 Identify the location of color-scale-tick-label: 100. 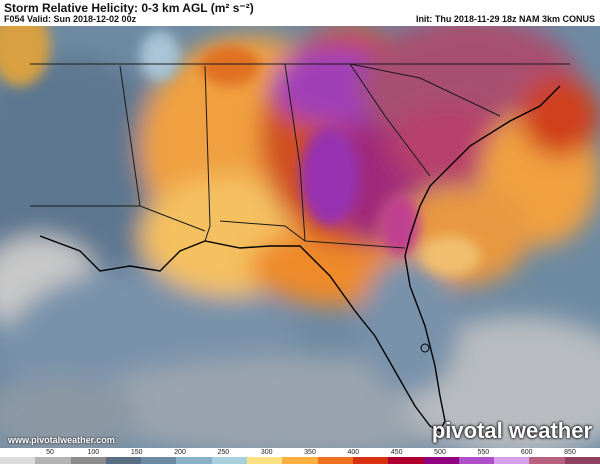
(93, 452).